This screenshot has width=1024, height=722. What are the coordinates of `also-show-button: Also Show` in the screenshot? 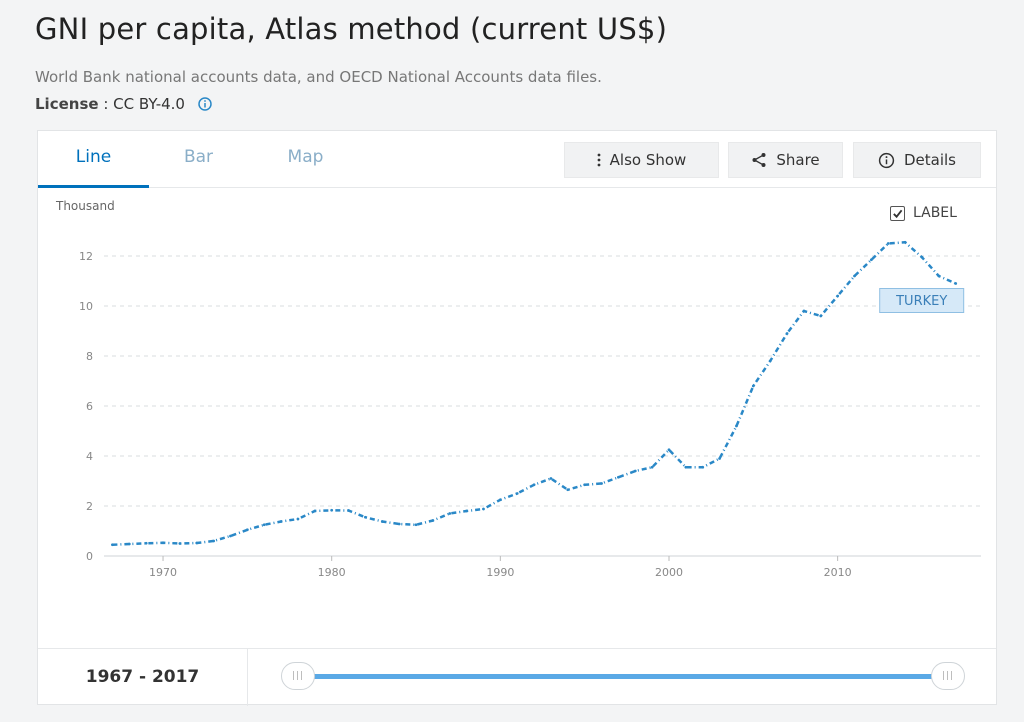 It's located at (641, 160).